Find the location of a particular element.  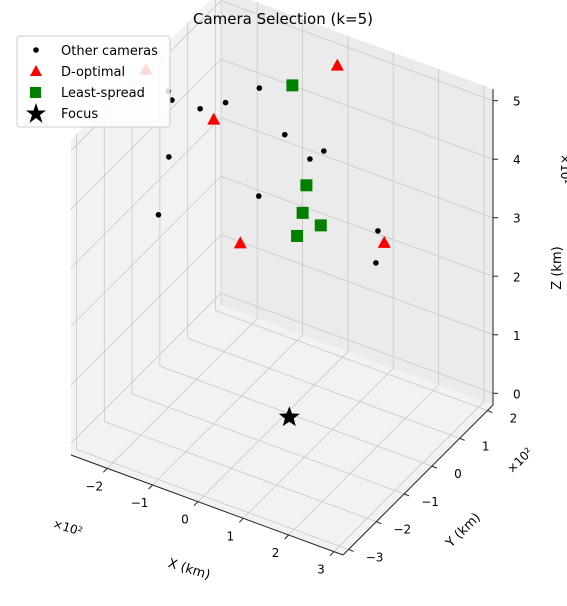

y-tick-label: 0 is located at coordinates (458, 474).